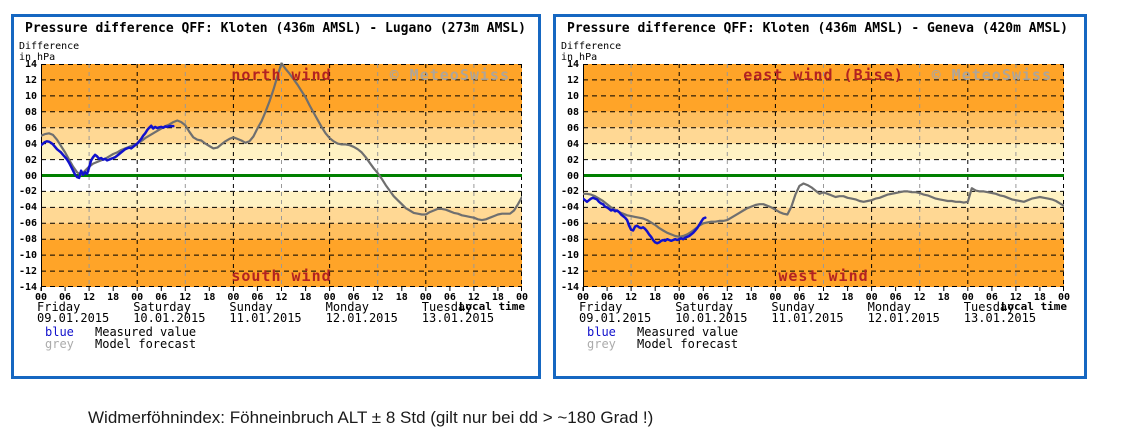 The height and width of the screenshot is (428, 1124). What do you see at coordinates (27, 287) in the screenshot?
I see `y-tick-label: -14` at bounding box center [27, 287].